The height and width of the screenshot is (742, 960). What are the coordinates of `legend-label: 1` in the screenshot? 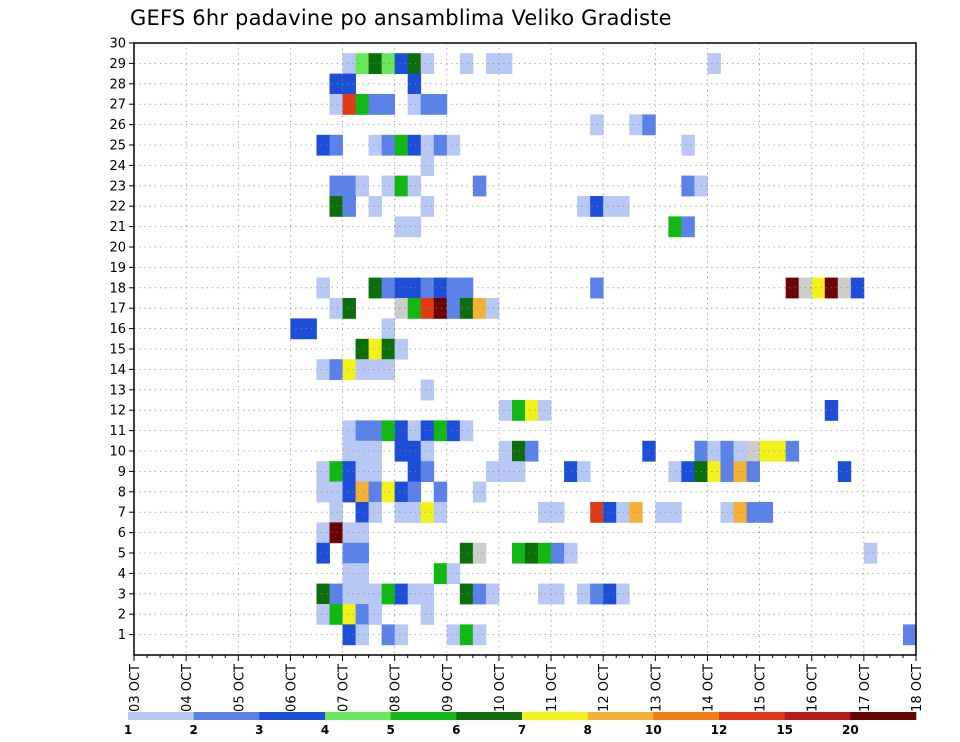 It's located at (128, 730).